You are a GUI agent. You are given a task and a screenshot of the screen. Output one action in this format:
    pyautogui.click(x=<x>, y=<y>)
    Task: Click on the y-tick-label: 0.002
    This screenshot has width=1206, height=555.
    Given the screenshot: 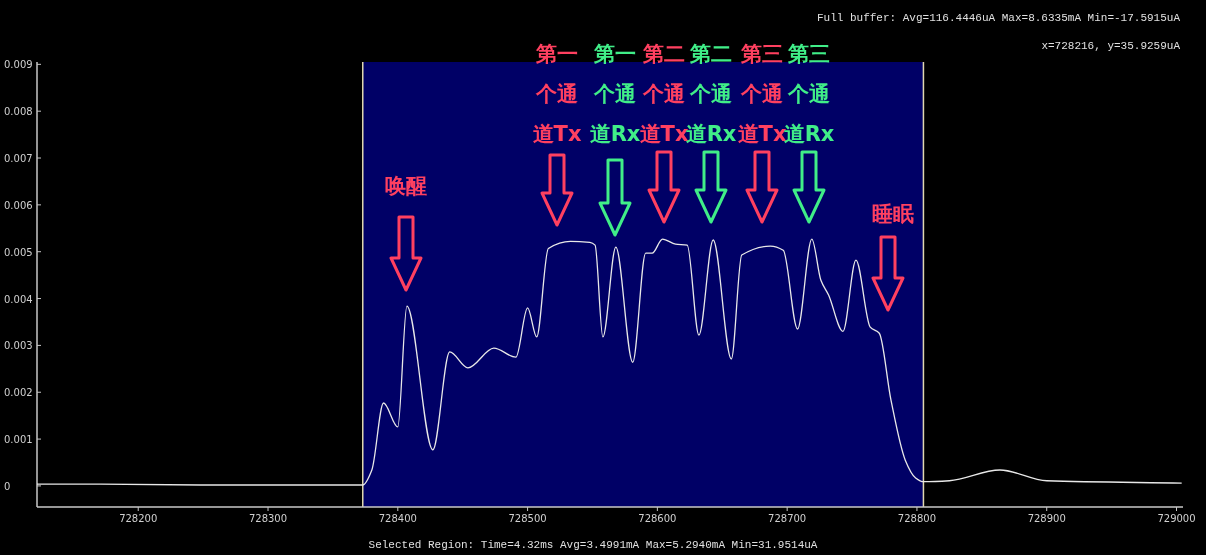 What is the action you would take?
    pyautogui.click(x=18, y=393)
    